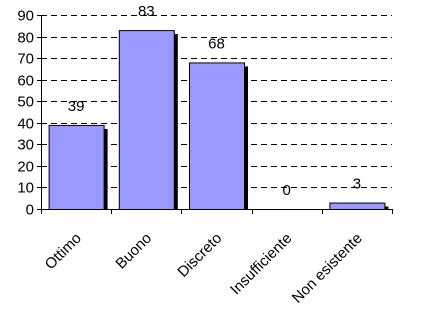 This screenshot has height=333, width=422. I want to click on x-tick-label-1: Buono, so click(133, 251).